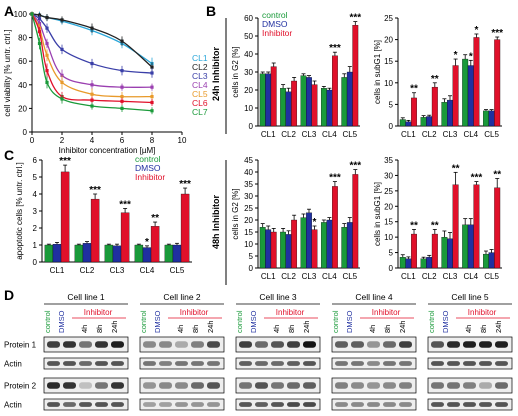 The width and height of the screenshot is (518, 416). Describe the element at coordinates (35, 177) in the screenshot. I see `y-tick-label: 5` at that location.